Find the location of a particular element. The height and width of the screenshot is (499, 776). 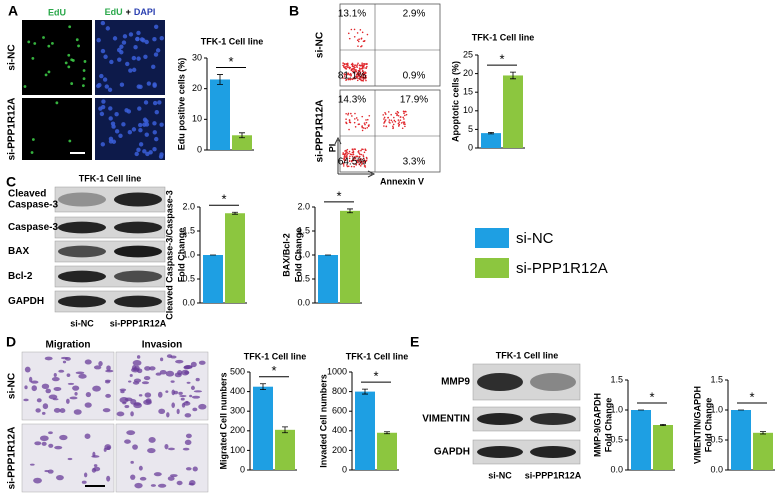

y-axis-label: Apoptotic cells (%) is located at coordinates (455, 101).